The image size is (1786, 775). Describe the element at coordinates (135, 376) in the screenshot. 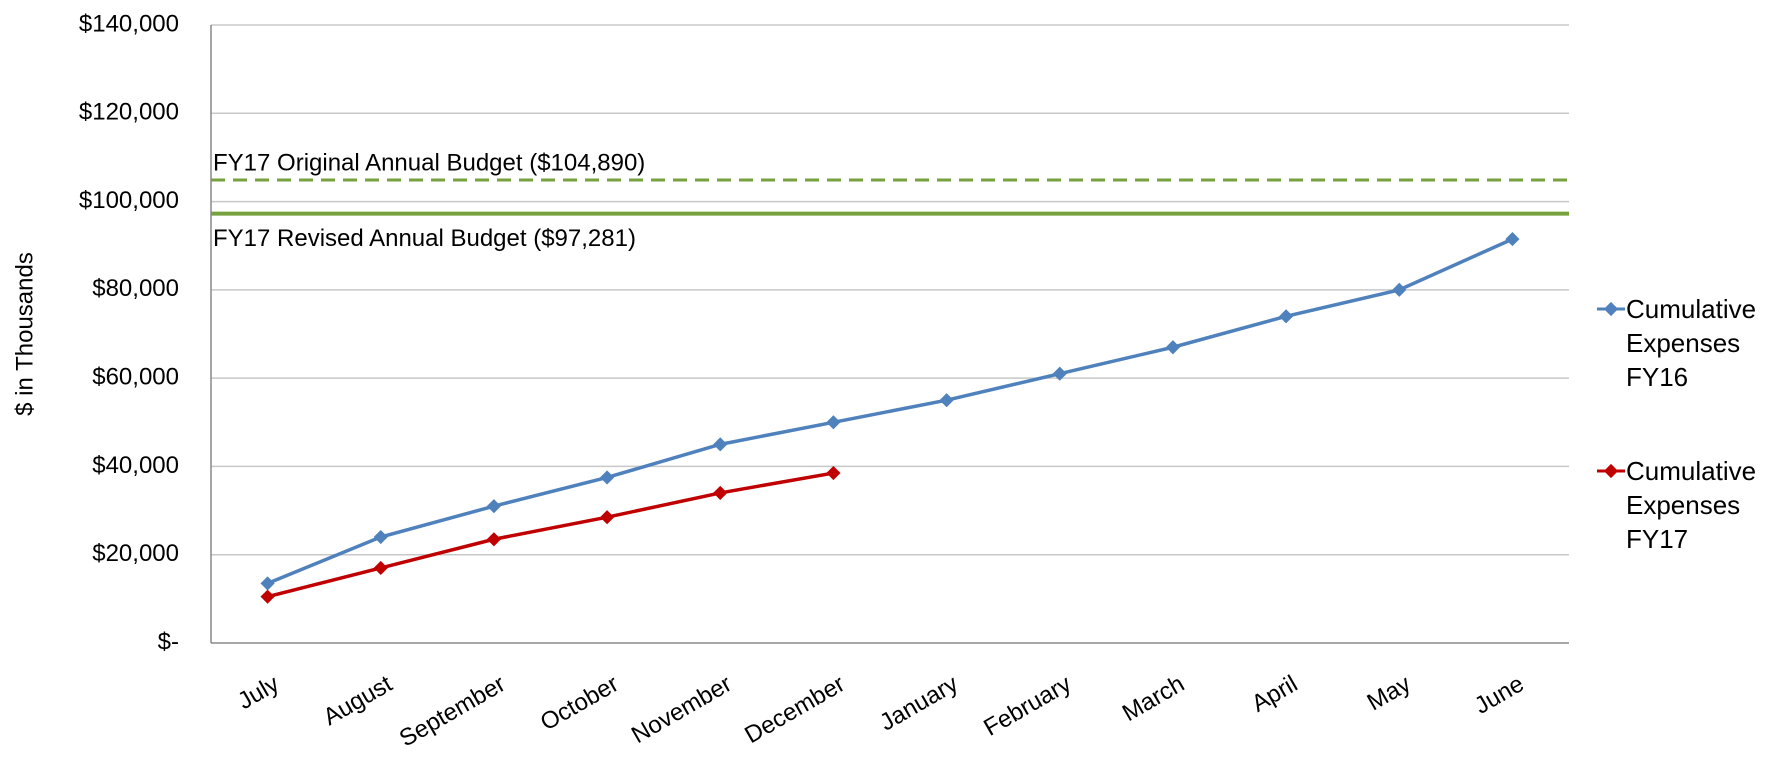

I see `y-tick-label: $60,000` at that location.